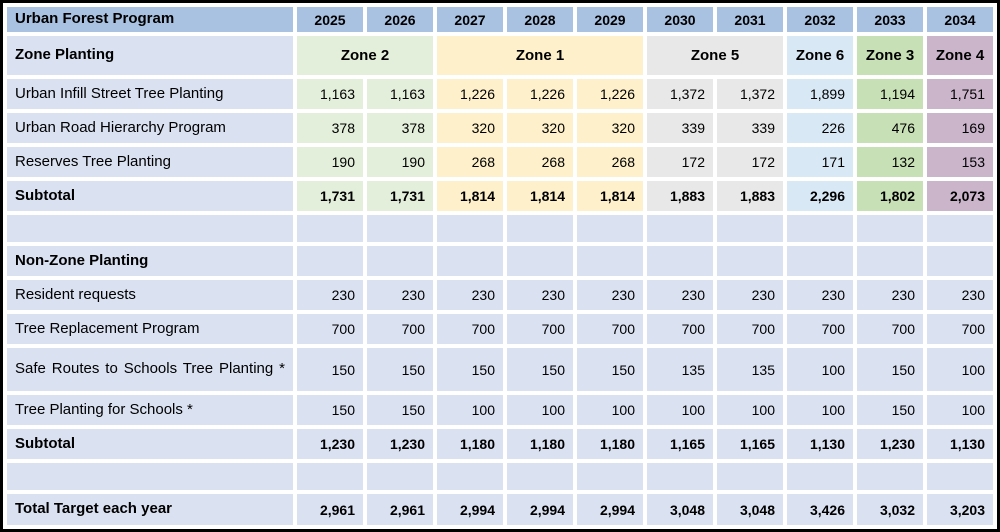  I want to click on zone-header: Zone 5, so click(715, 55).